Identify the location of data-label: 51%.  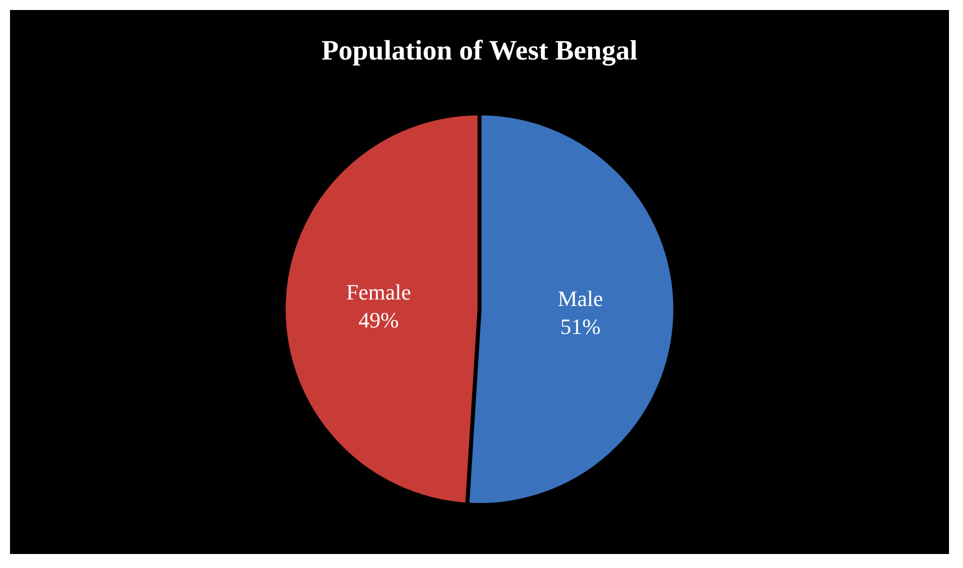
(580, 326).